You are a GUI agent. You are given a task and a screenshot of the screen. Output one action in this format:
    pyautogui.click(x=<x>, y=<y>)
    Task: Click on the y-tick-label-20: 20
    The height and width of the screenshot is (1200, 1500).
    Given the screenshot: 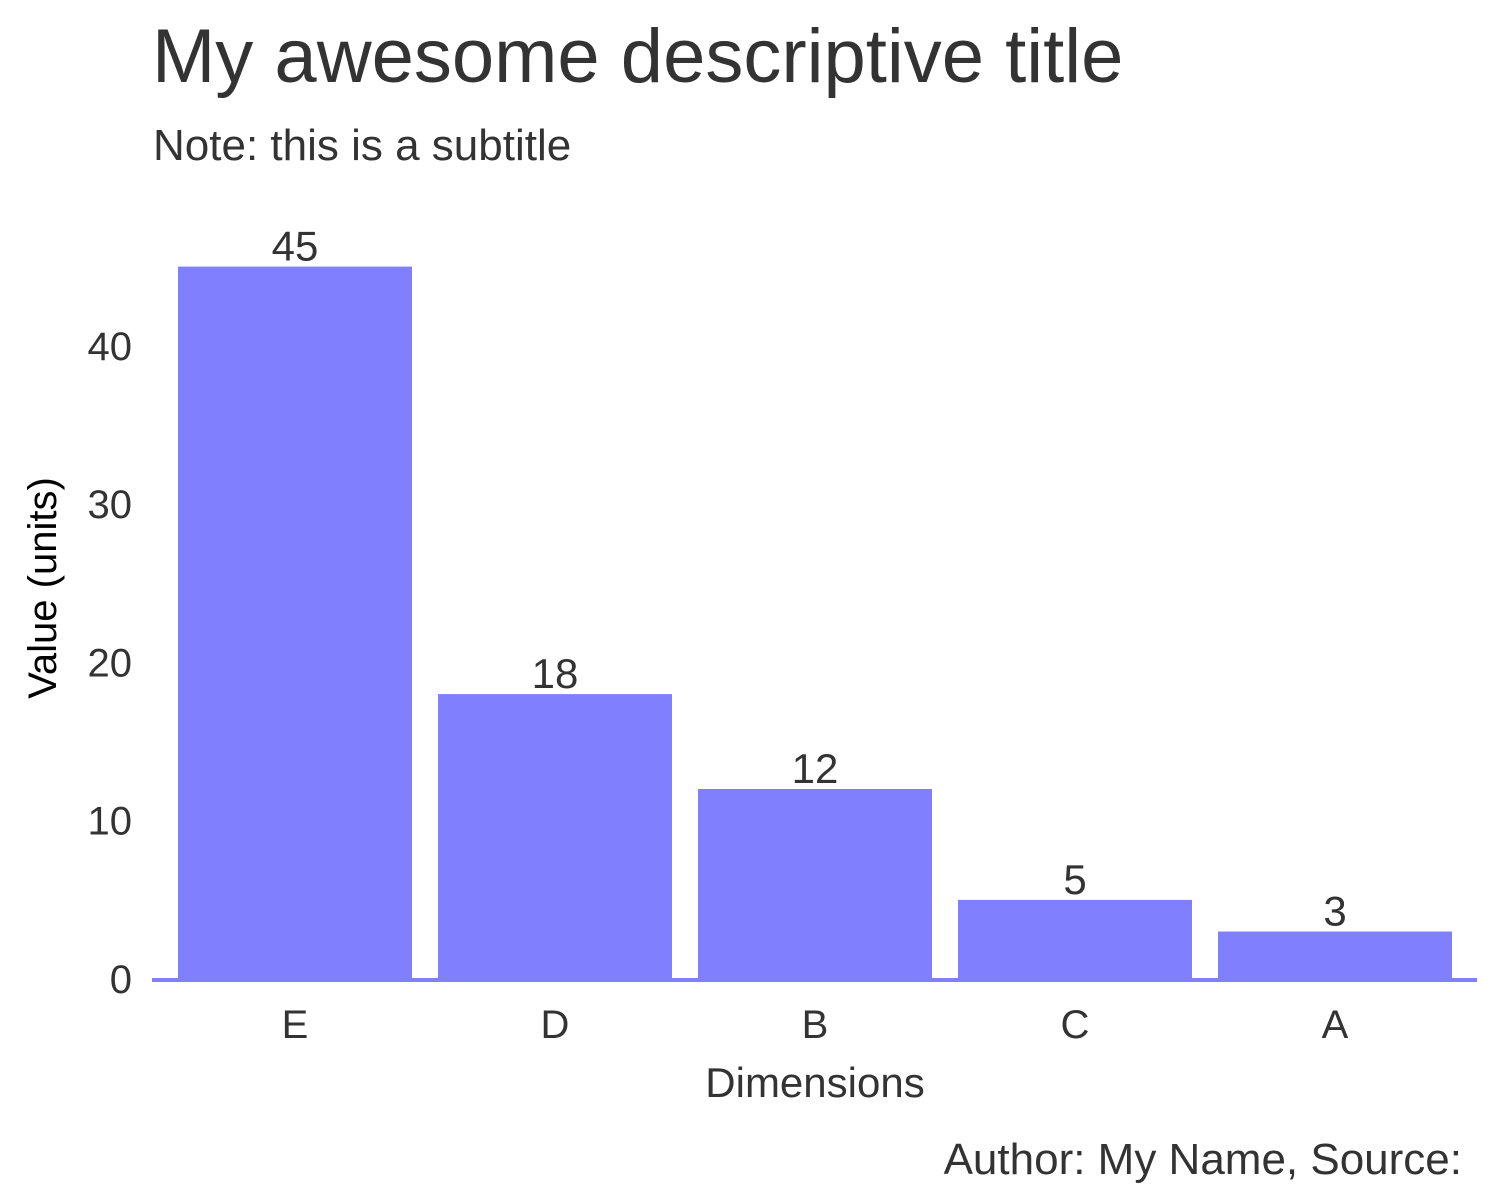 What is the action you would take?
    pyautogui.click(x=110, y=663)
    